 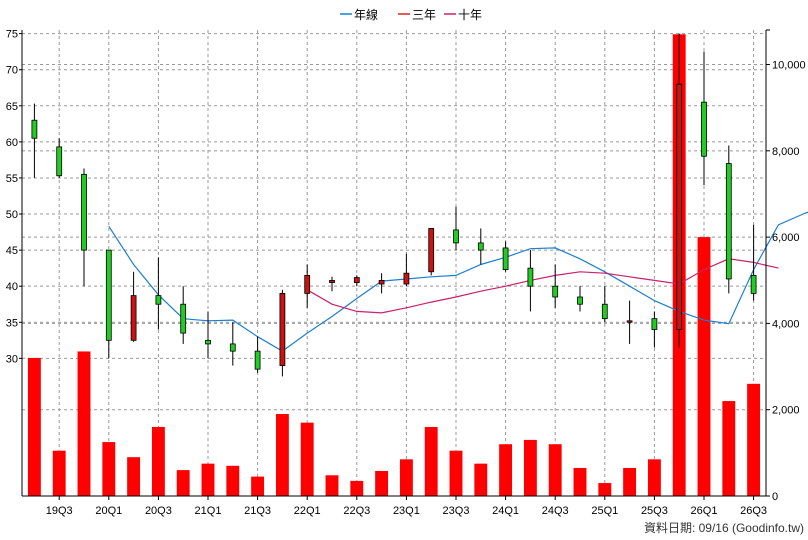 What do you see at coordinates (208, 511) in the screenshot?
I see `x-tick-label: 21Q1` at bounding box center [208, 511].